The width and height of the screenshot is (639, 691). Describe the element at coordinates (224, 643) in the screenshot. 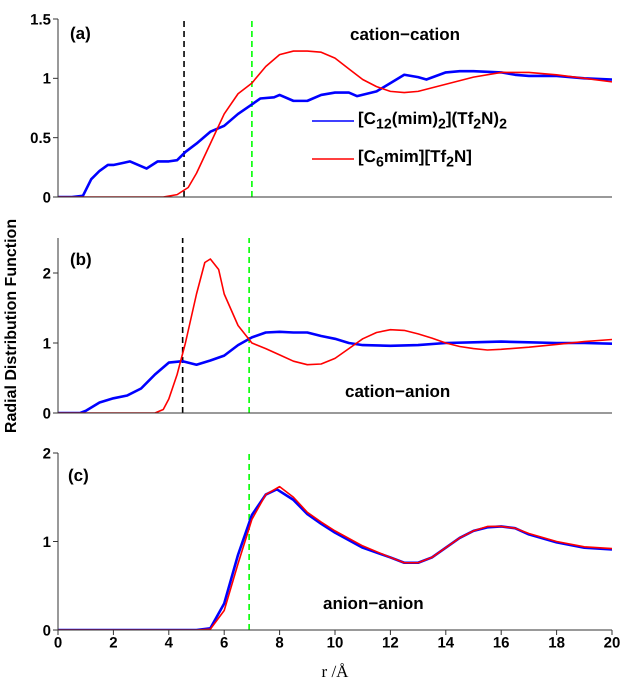

I see `x-tick-label: 6` at that location.